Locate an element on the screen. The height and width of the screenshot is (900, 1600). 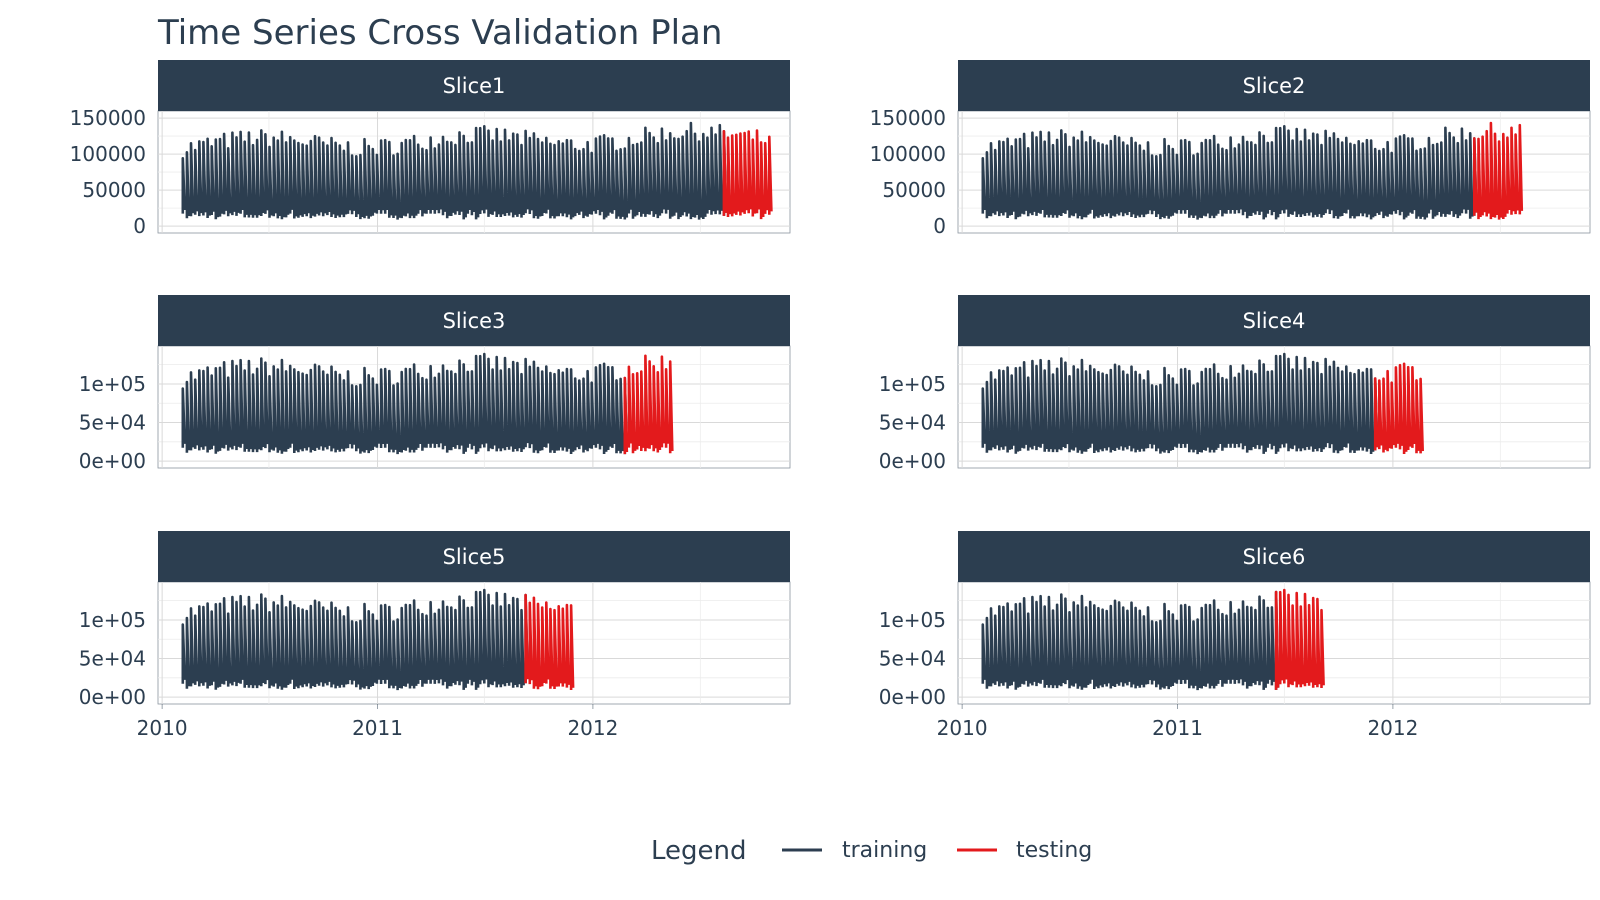
strip-slice1 is located at coordinates (474, 85).